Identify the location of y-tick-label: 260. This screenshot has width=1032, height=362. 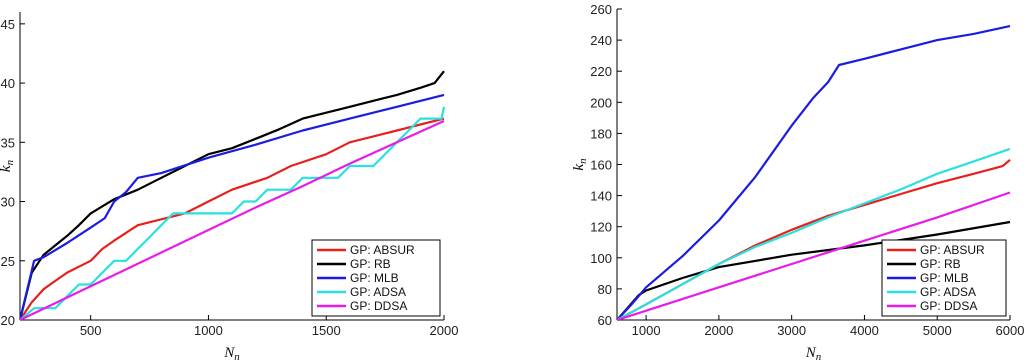
(601, 9).